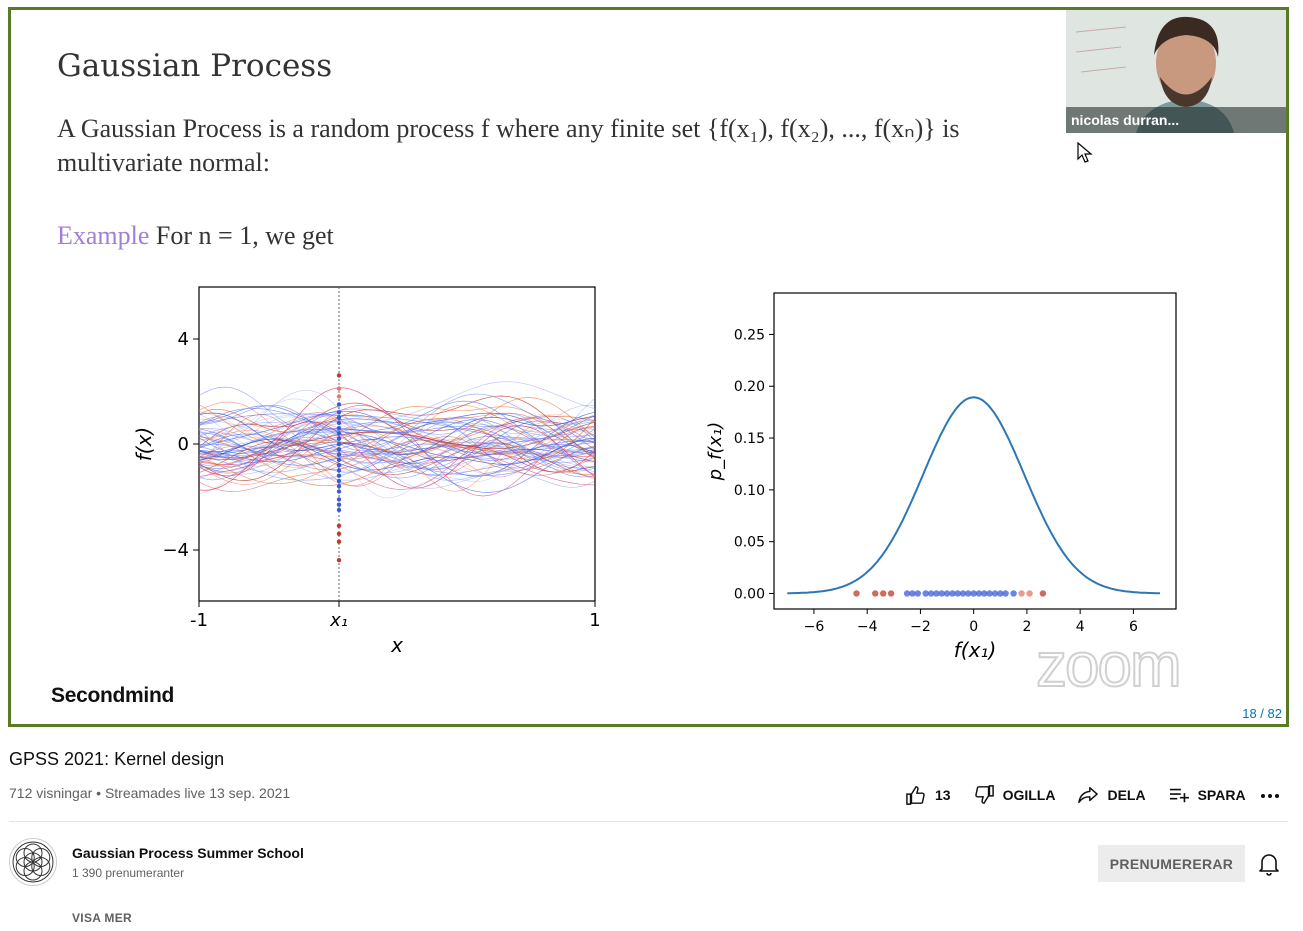 This screenshot has height=931, width=1303. What do you see at coordinates (396, 645) in the screenshot?
I see `left-xlabel: x` at bounding box center [396, 645].